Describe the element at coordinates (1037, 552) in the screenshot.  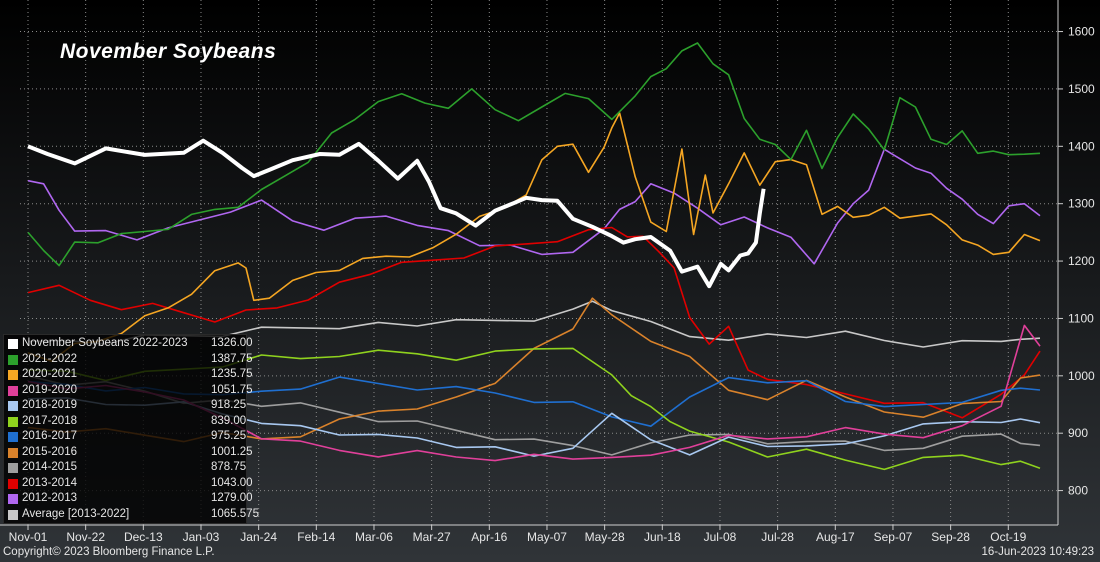
I see `timestamp-text: 16-Jun-2023 10:49:23` at that location.